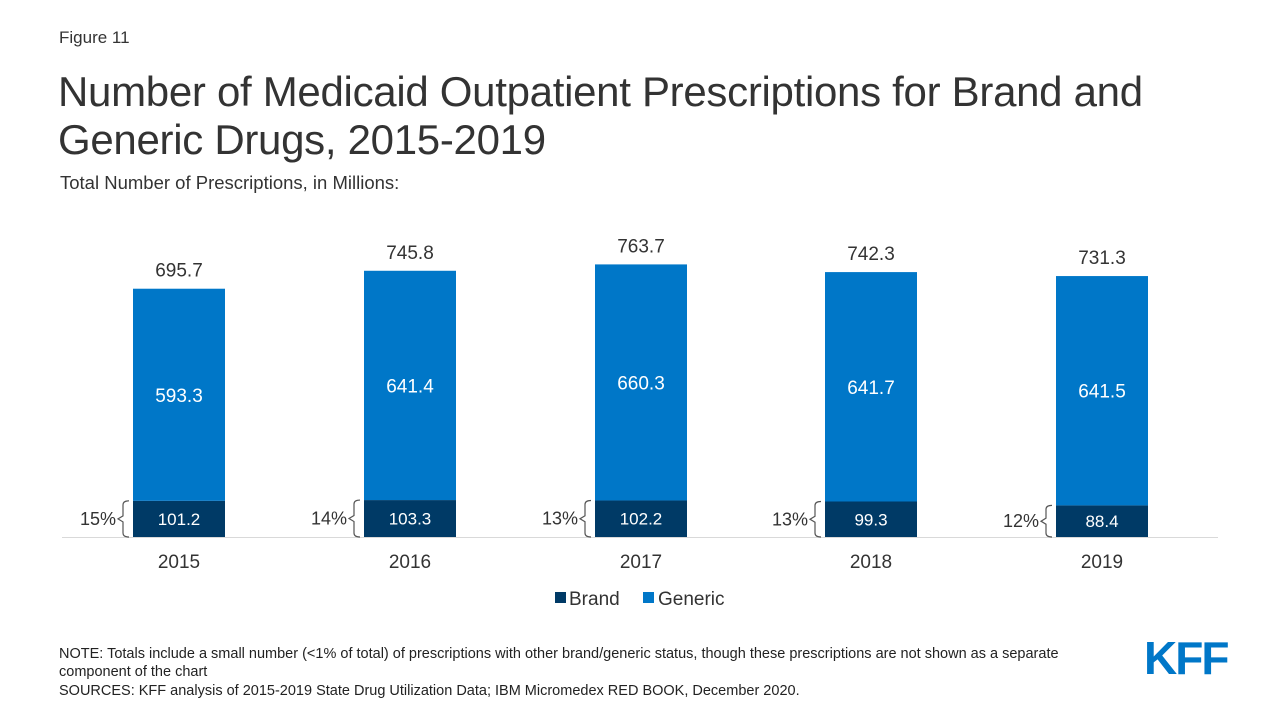 The image size is (1280, 720). Describe the element at coordinates (410, 253) in the screenshot. I see `data-label-total-2016: 745.8` at that location.